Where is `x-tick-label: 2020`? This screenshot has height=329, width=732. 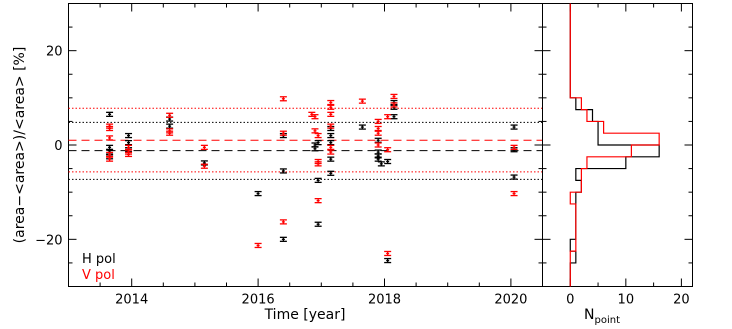
x-tick-label: 2020 is located at coordinates (510, 300).